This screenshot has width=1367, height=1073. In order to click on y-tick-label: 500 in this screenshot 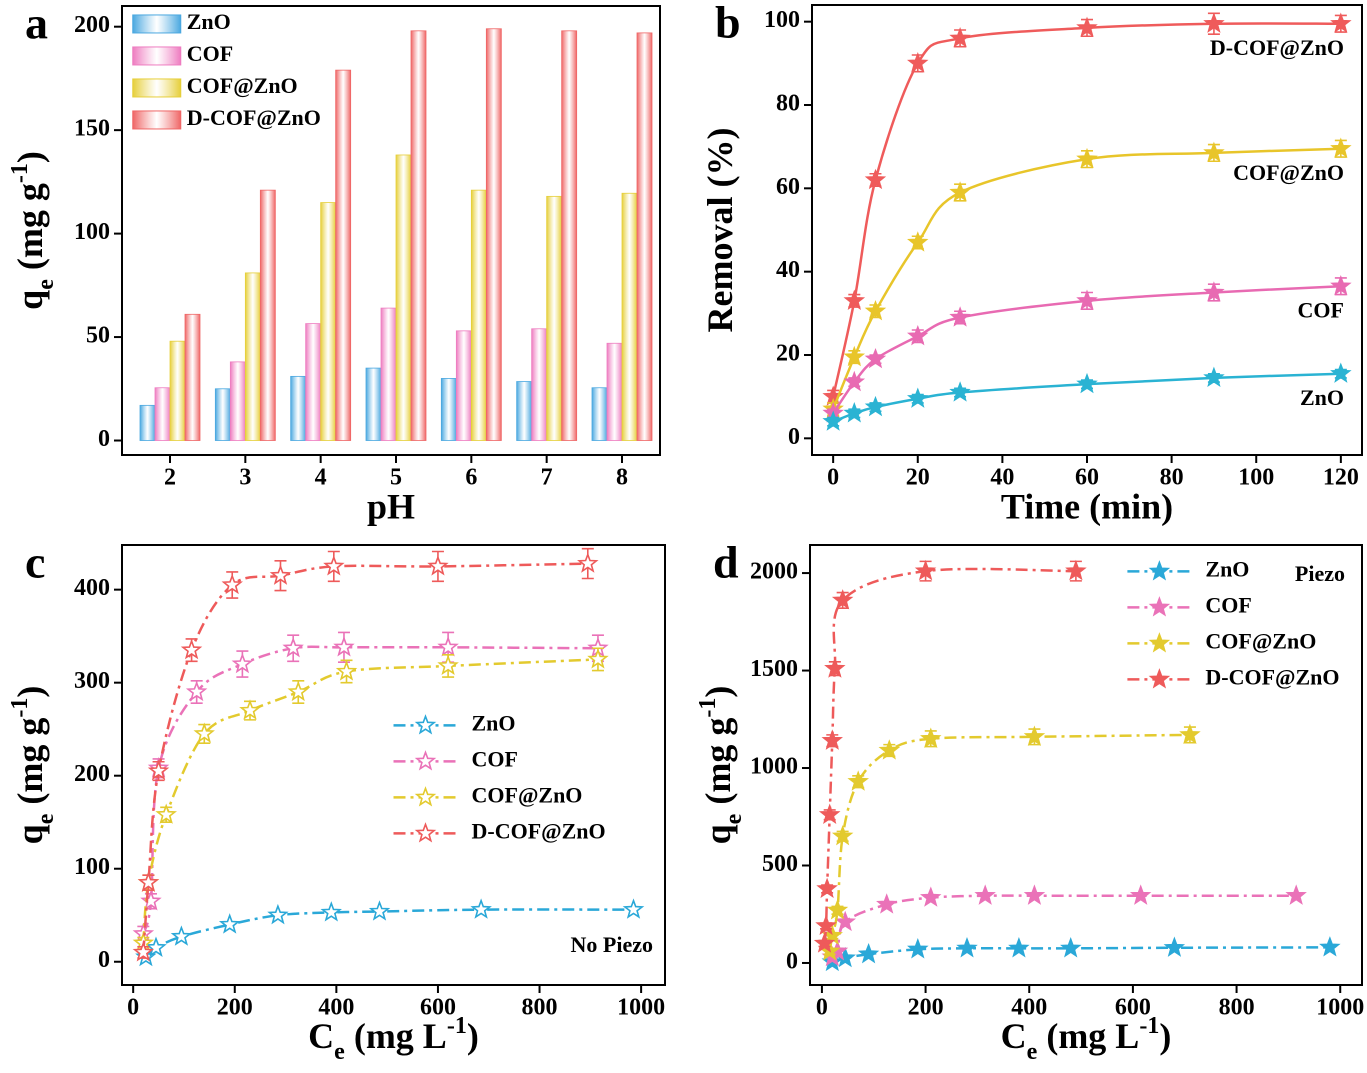, I will do `click(780, 864)`.